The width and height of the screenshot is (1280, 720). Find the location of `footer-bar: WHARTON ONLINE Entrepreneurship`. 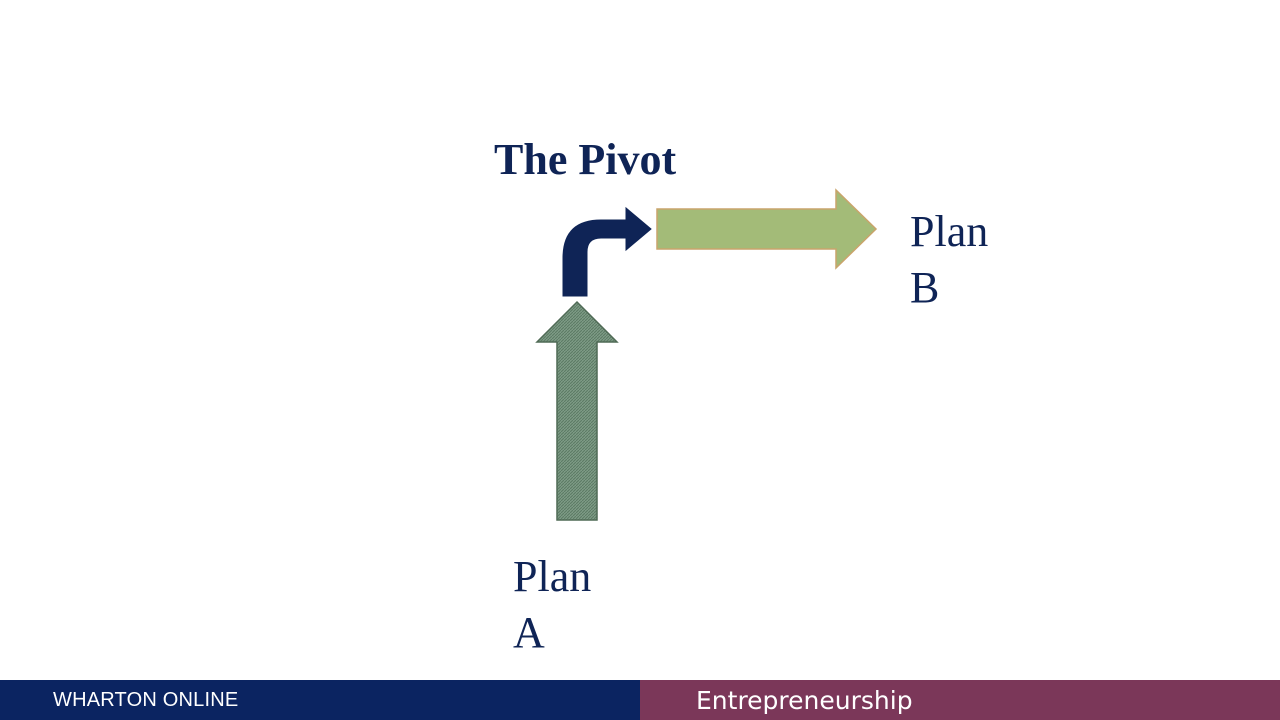

footer-bar: WHARTON ONLINE Entrepreneurship is located at coordinates (640, 700).